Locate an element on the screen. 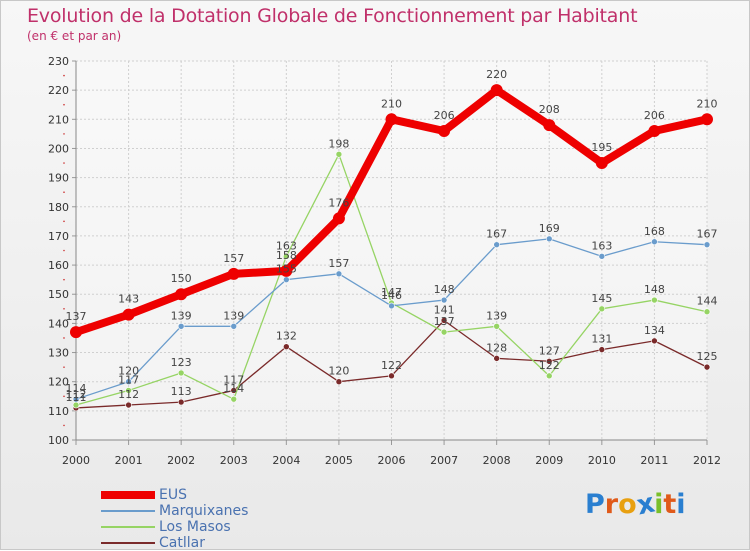  data-label: 132 is located at coordinates (286, 336).